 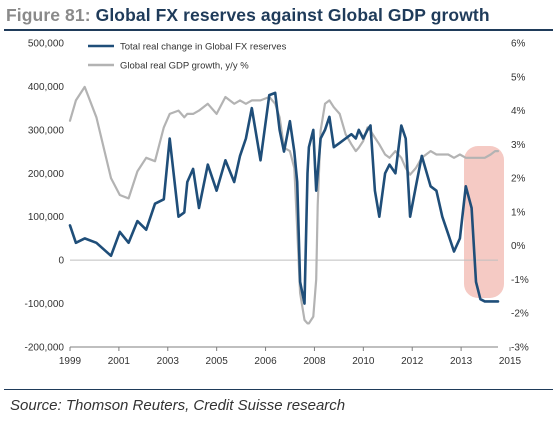 What do you see at coordinates (518, 246) in the screenshot?
I see `y2-tick-label: 0%` at bounding box center [518, 246].